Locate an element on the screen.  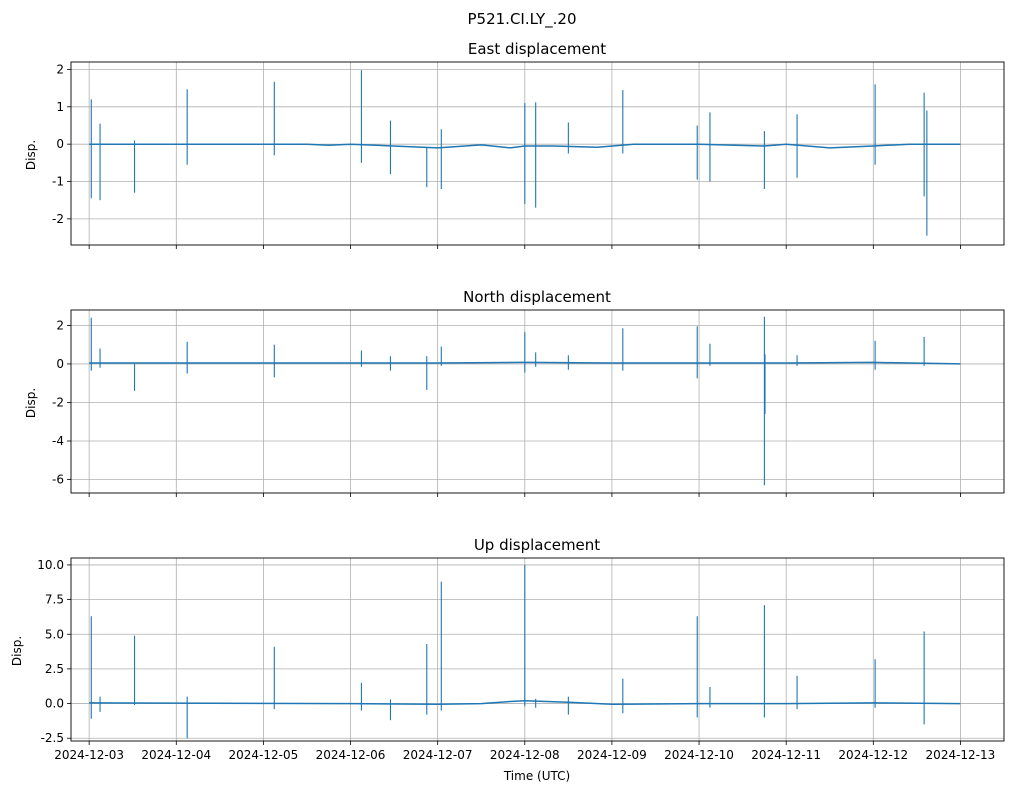
panel-title: Up displacement is located at coordinates (537, 545).